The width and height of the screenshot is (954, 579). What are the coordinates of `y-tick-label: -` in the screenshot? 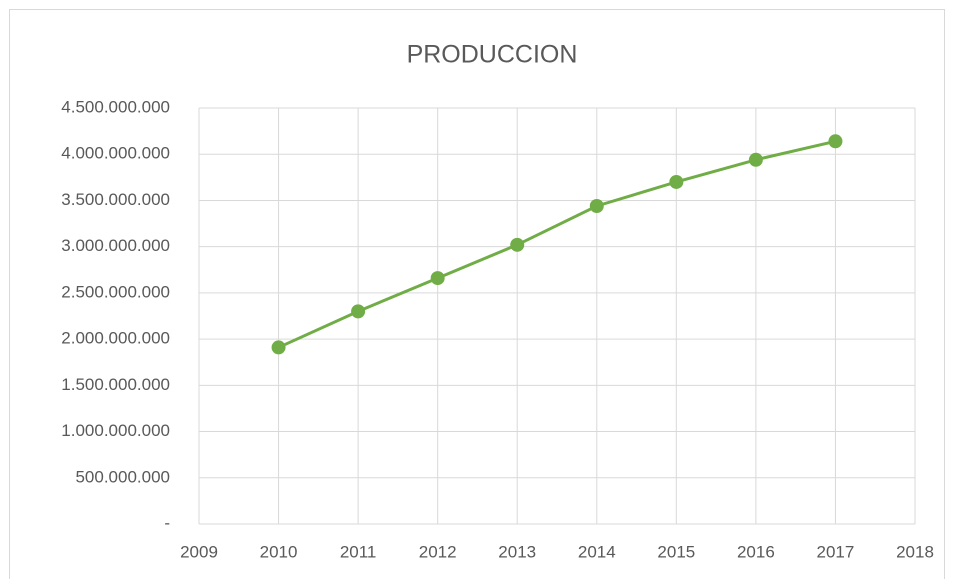 It's located at (167, 522).